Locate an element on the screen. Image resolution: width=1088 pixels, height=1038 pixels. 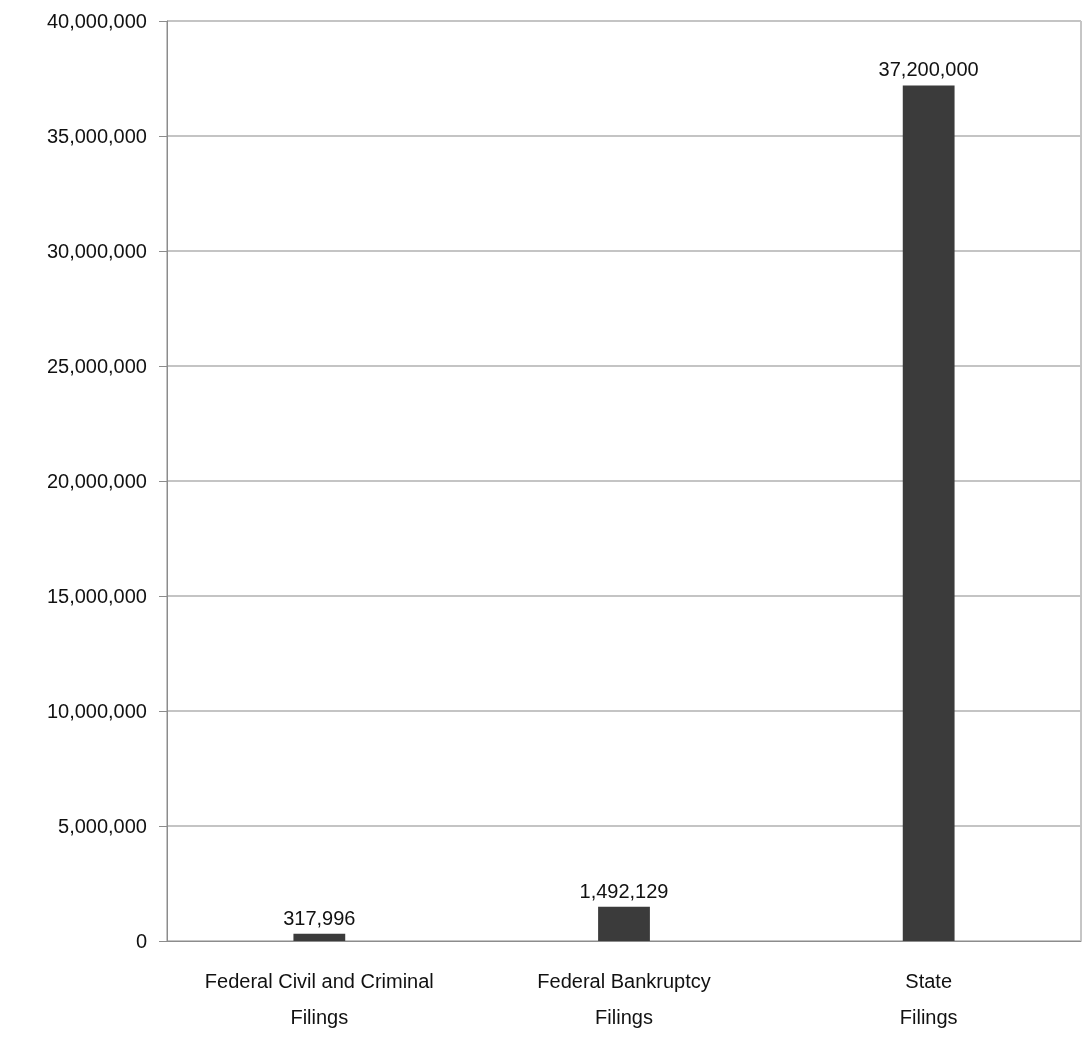
y-tick-label: 20,000,000 is located at coordinates (96, 481).